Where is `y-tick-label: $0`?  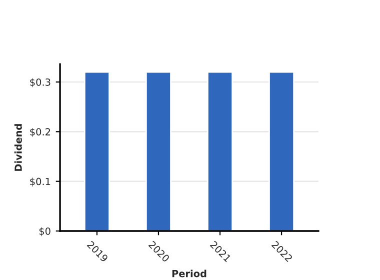 y-tick-label: $0 is located at coordinates (44, 231).